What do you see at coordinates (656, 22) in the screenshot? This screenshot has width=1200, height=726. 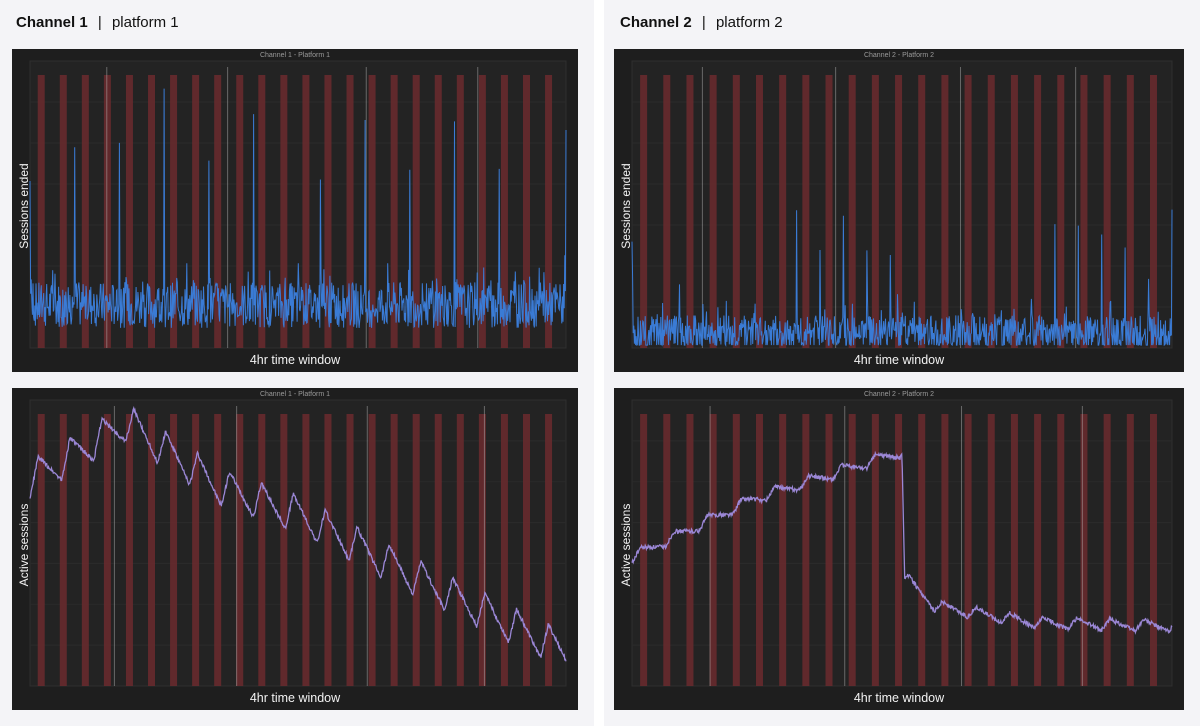 I see `channel-name: Channel 2` at bounding box center [656, 22].